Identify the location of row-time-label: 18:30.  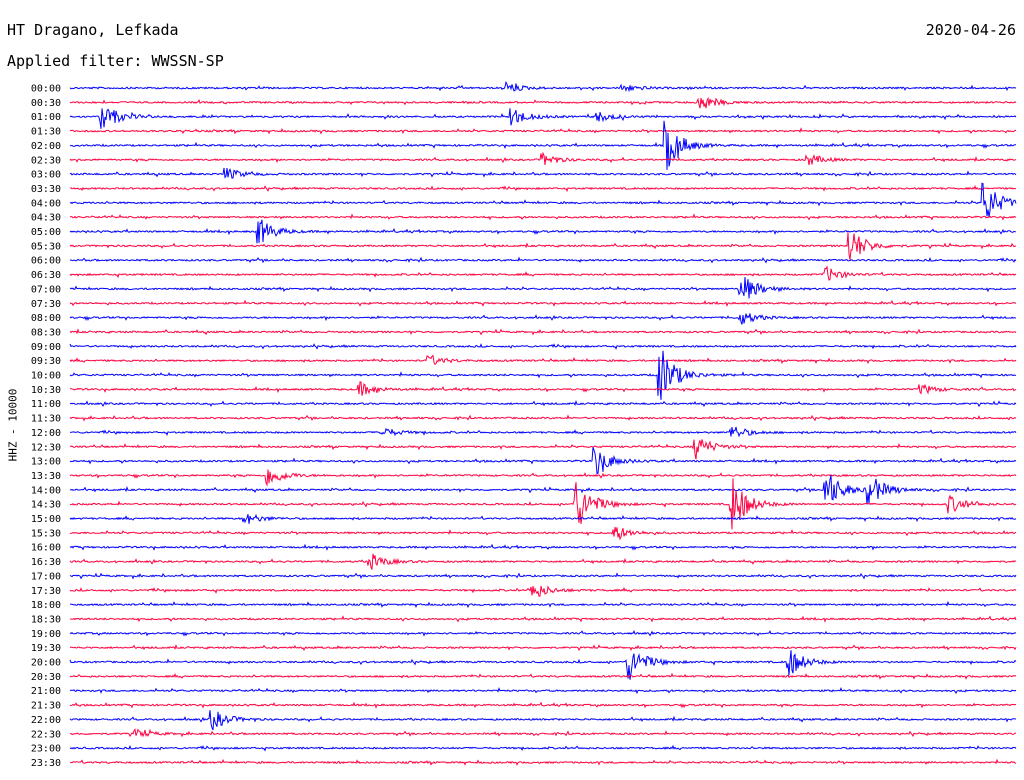
(46, 619).